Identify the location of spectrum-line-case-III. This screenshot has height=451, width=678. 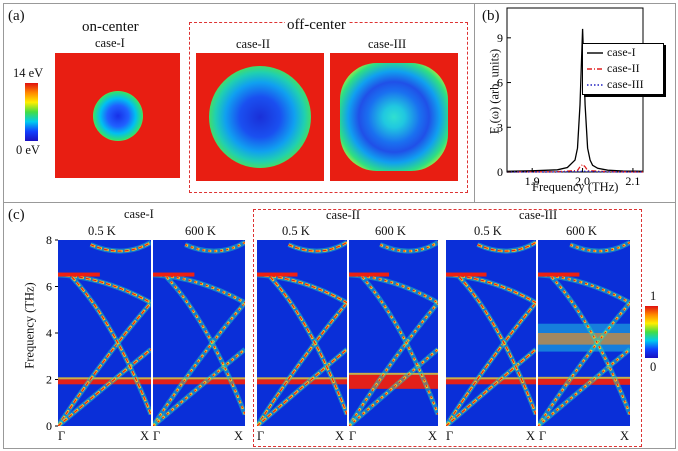
(575, 171).